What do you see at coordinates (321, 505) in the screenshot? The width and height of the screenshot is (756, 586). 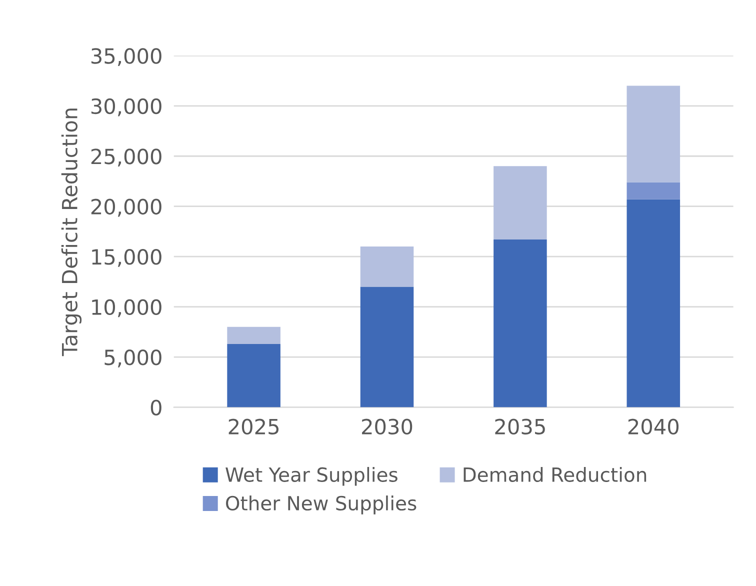 I see `legend-label: Other New Supplies` at bounding box center [321, 505].